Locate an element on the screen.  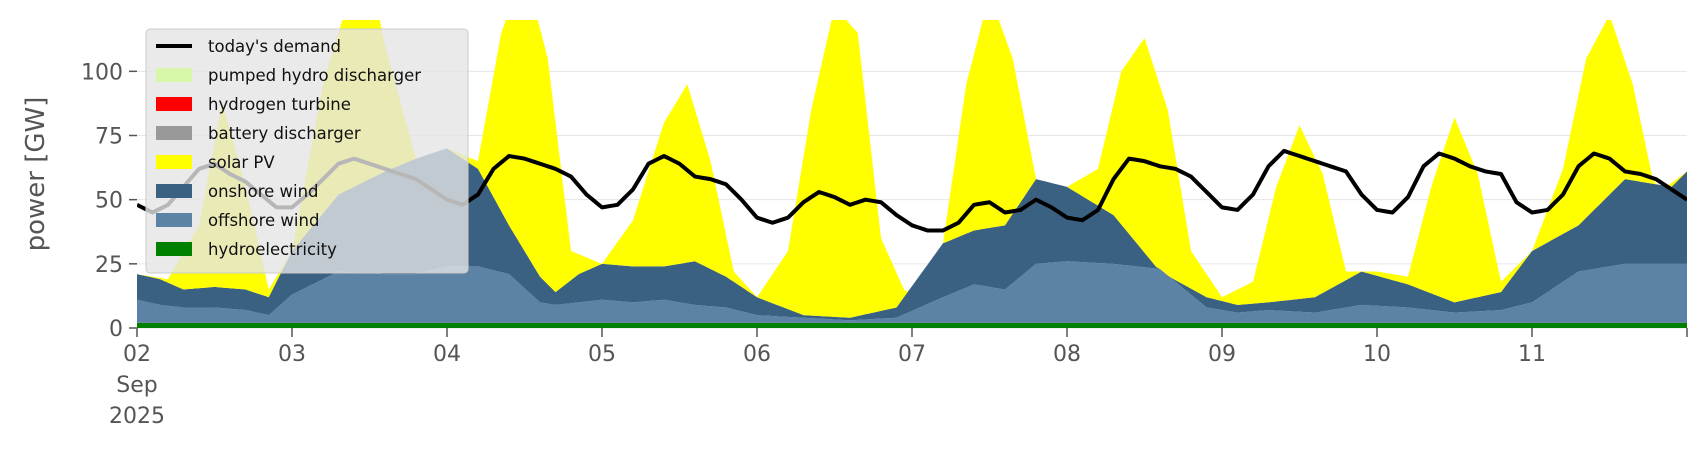
legend-swatch-hydrogen-turbine is located at coordinates (174, 104).